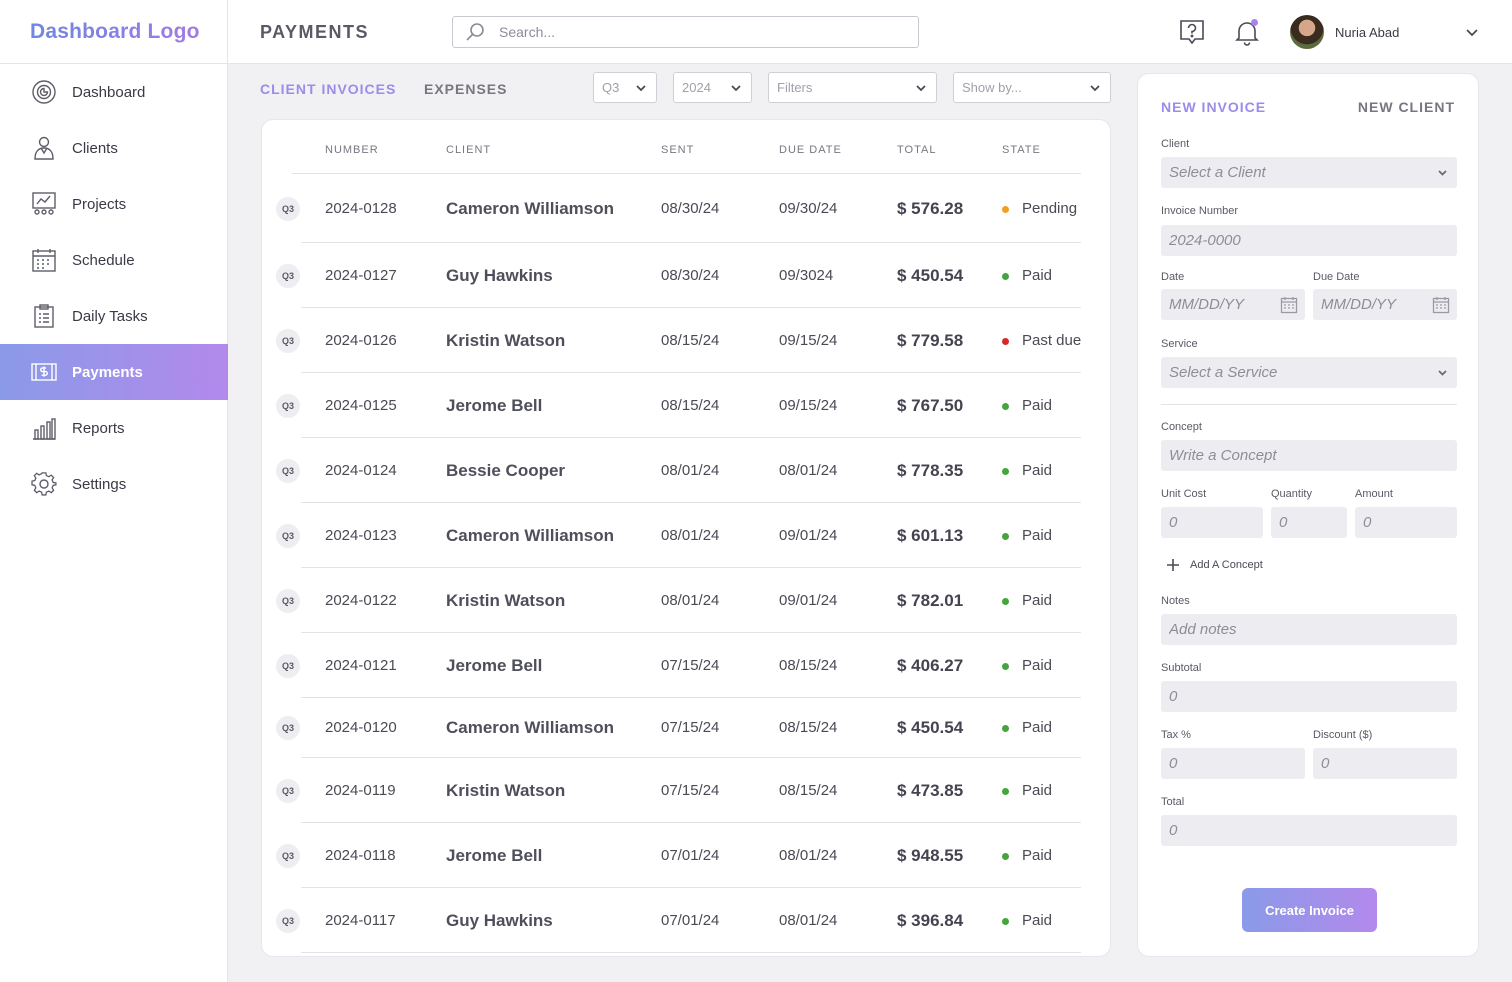  I want to click on tax-field, so click(1233, 763).